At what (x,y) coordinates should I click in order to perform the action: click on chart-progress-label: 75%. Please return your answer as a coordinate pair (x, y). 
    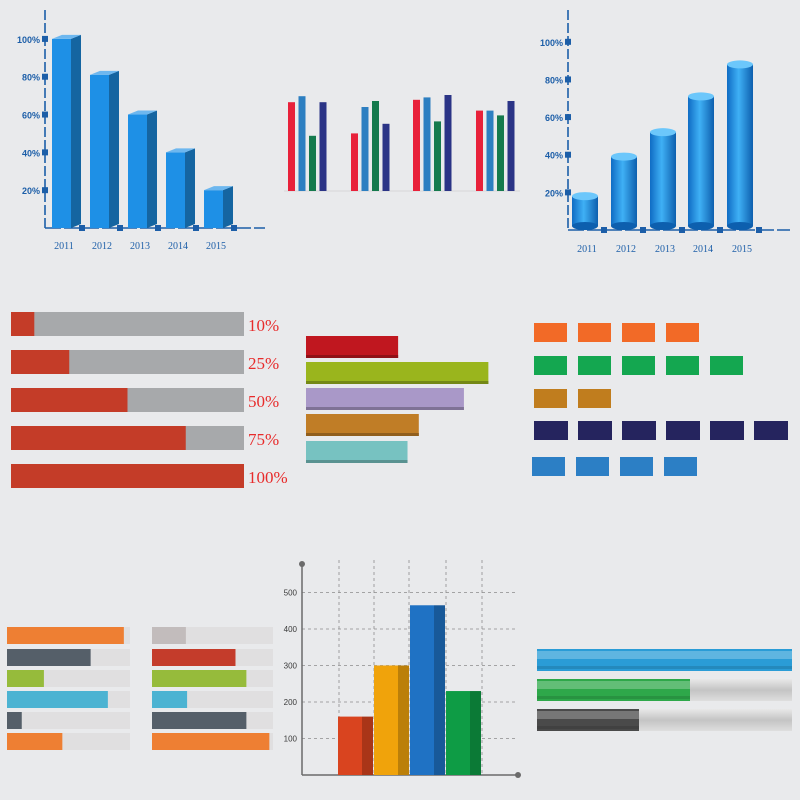
    Looking at the image, I should click on (263, 439).